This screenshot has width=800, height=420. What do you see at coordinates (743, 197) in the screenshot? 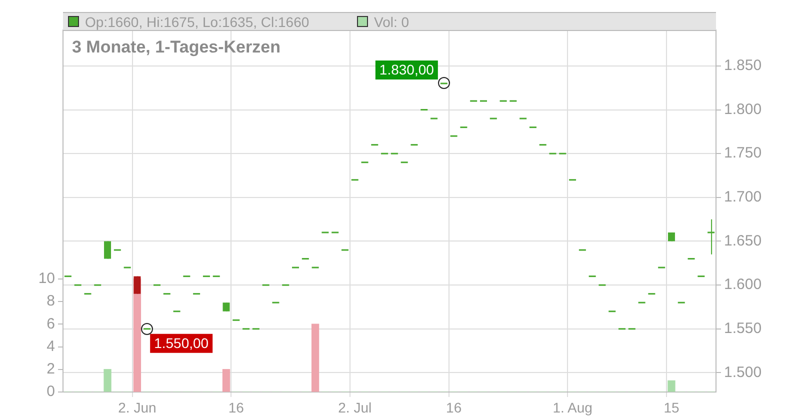
I see `y-tick-label: 1.700` at bounding box center [743, 197].